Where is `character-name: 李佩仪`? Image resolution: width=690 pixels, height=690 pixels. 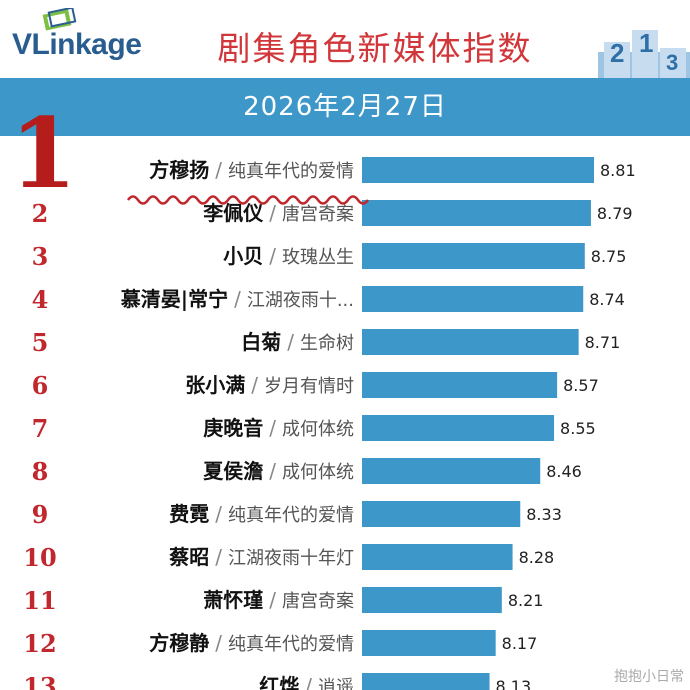 character-name: 李佩仪 is located at coordinates (233, 213).